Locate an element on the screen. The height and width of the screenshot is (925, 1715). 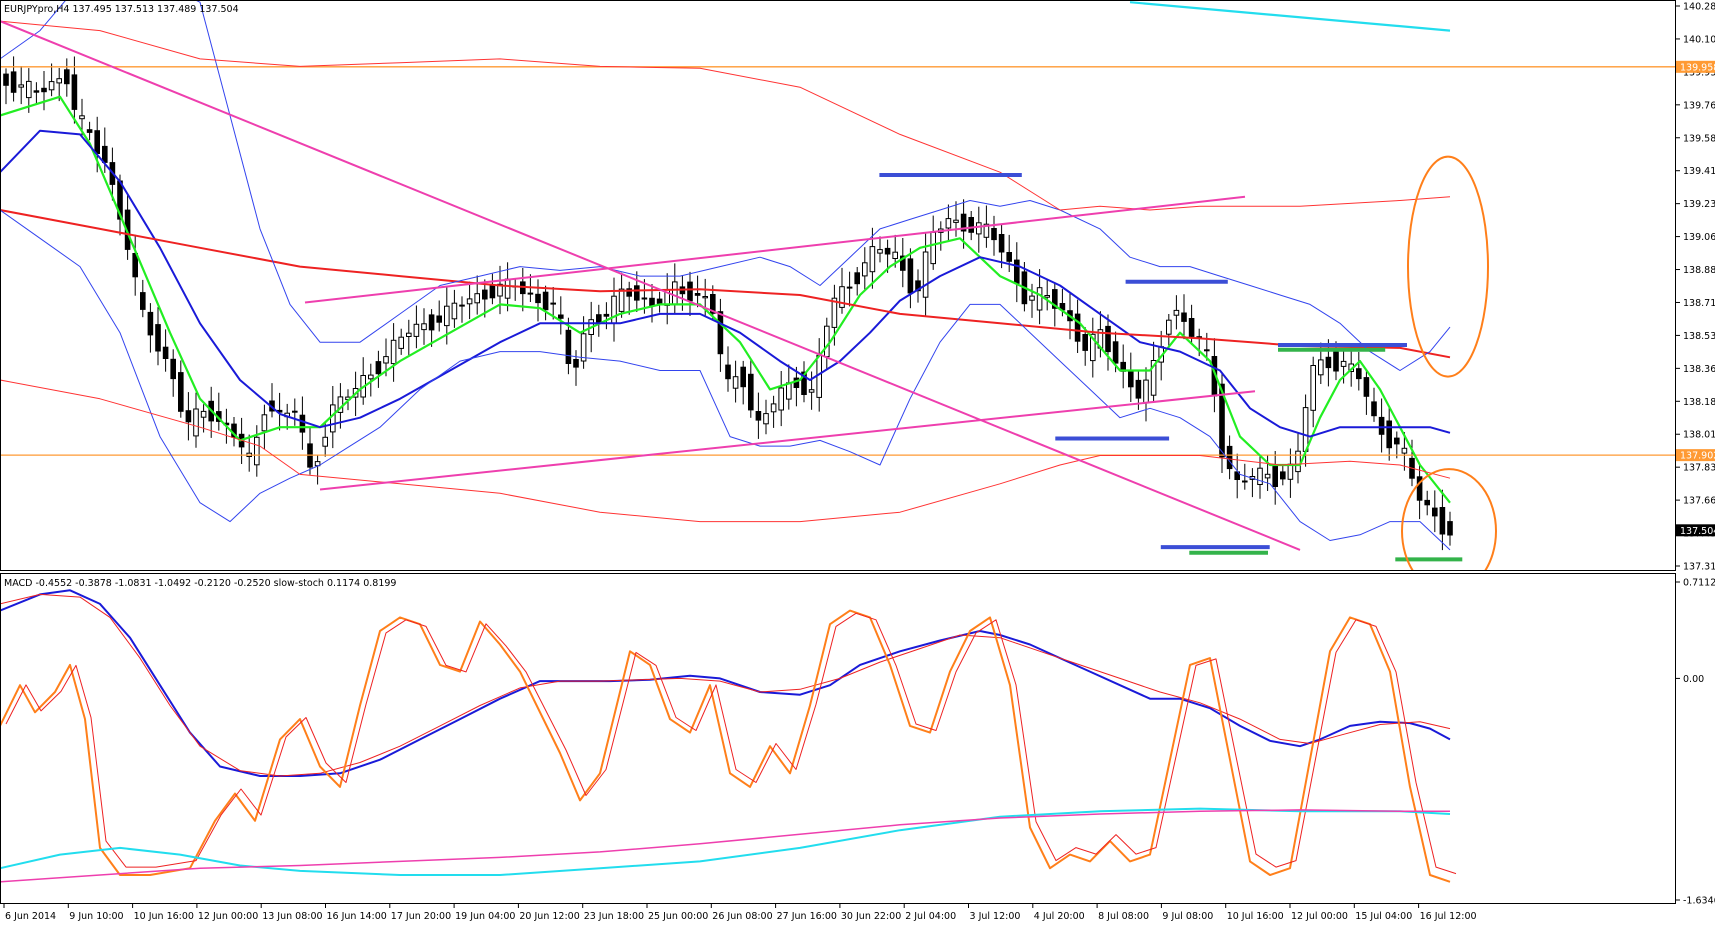
level-price-label: 139.958 is located at coordinates (1697, 67).